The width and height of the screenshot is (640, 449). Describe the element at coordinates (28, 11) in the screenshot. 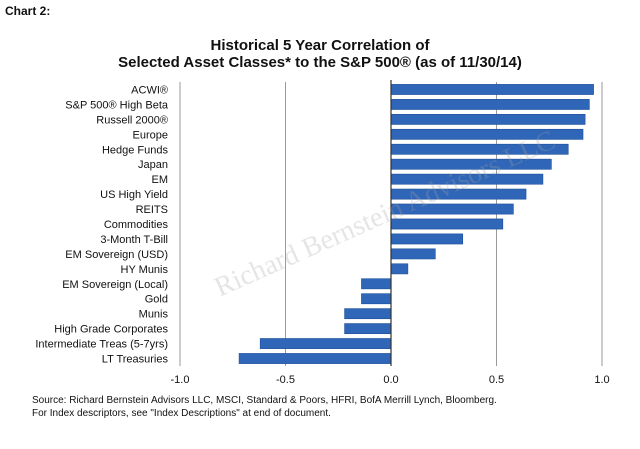

I see `chart-label: Chart 2:` at that location.